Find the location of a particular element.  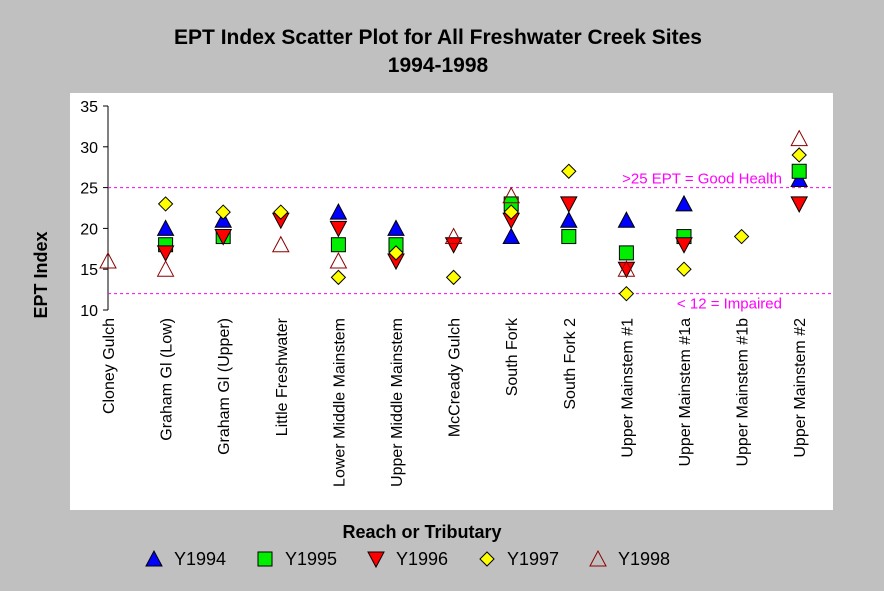

legend-label: Y1998 is located at coordinates (644, 559).